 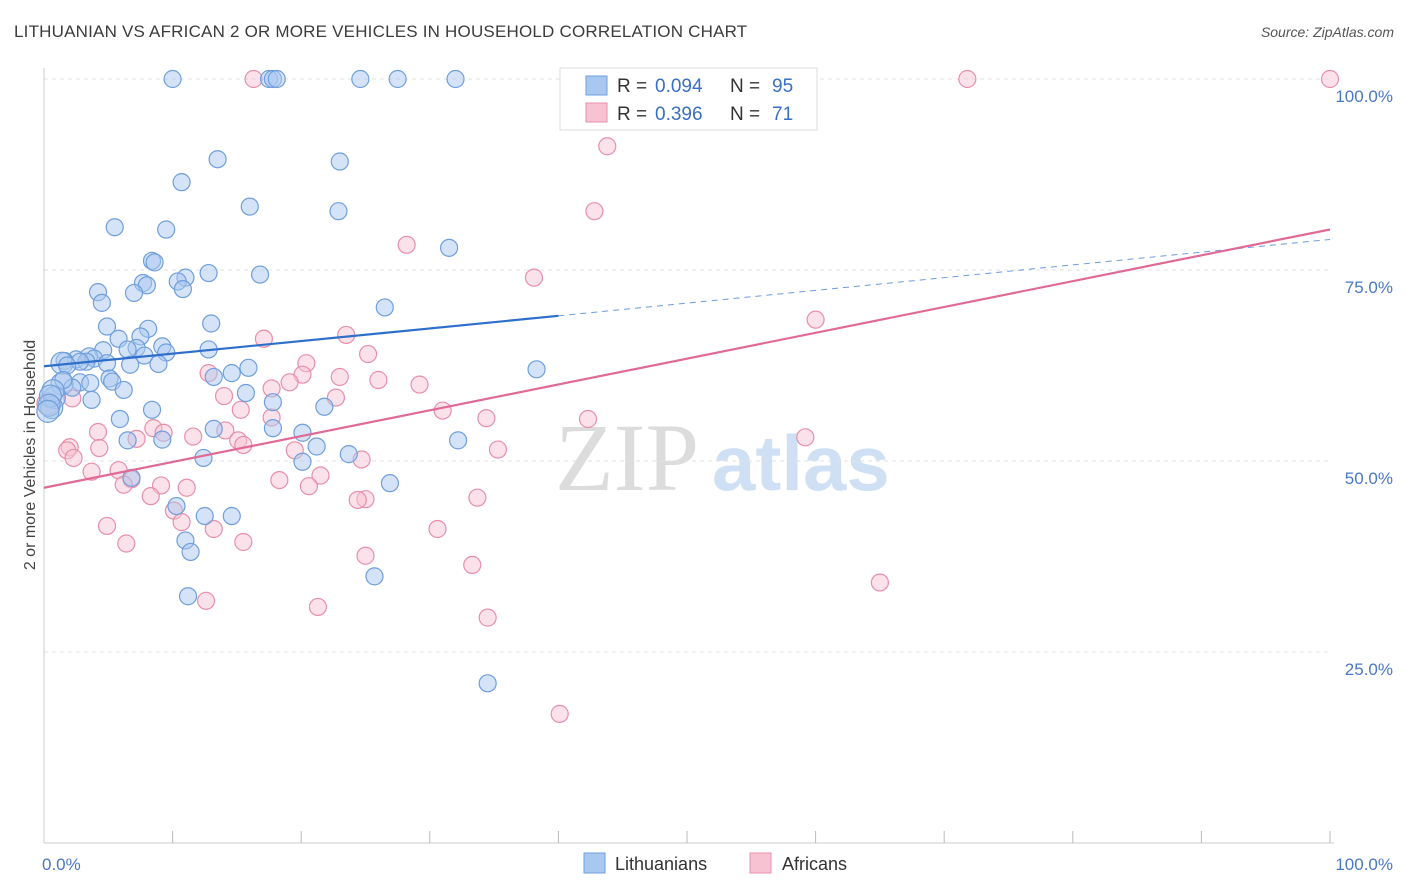 I want to click on x-tick-label-max: 100.0%, so click(x=1364, y=864).